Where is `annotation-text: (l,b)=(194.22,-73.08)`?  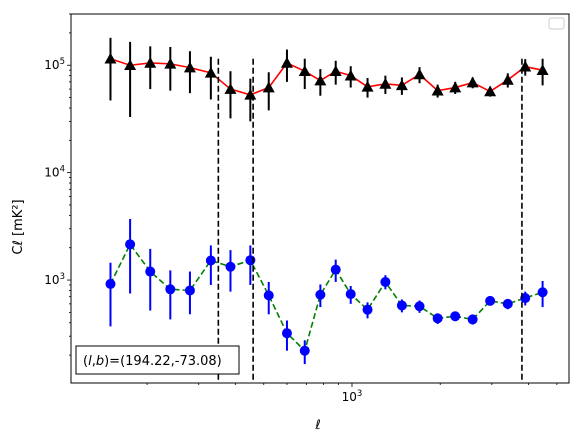 annotation-text: (l,b)=(194.22,-73.08) is located at coordinates (152, 361).